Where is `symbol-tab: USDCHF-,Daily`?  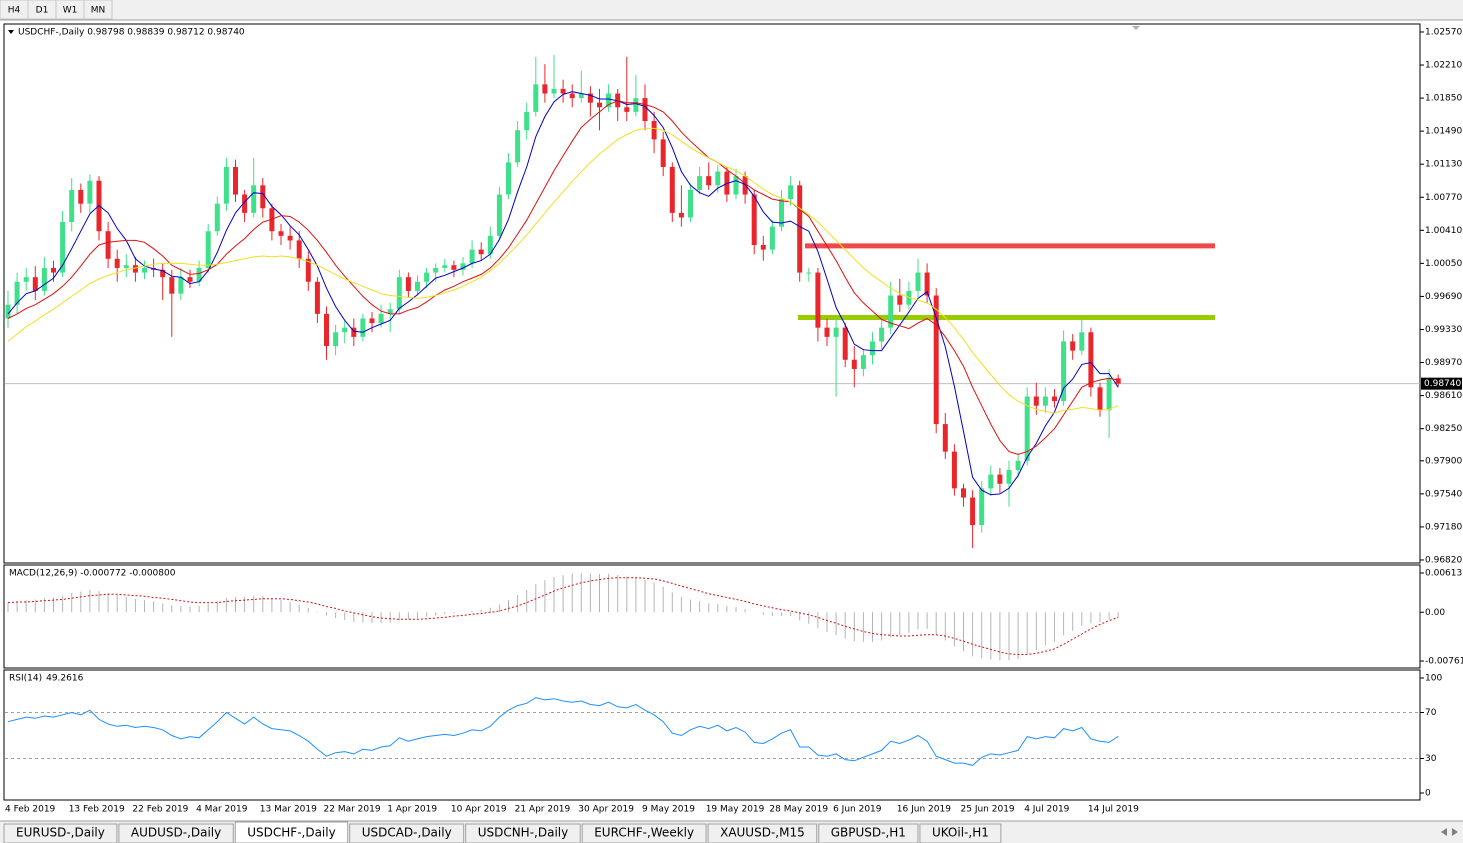 symbol-tab: USDCHF-,Daily is located at coordinates (291, 832).